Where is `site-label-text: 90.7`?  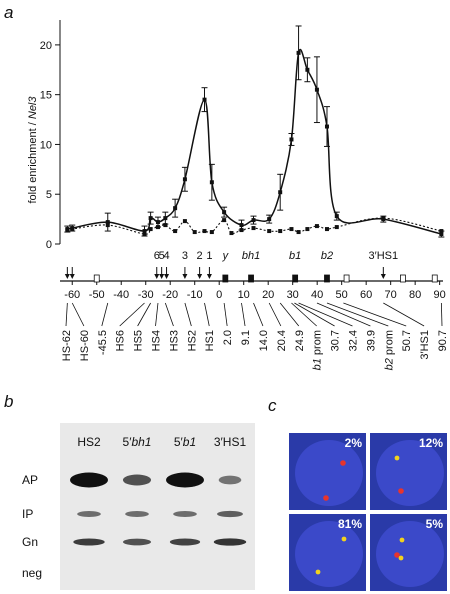
site-label-text: 90.7 is located at coordinates (443, 340).